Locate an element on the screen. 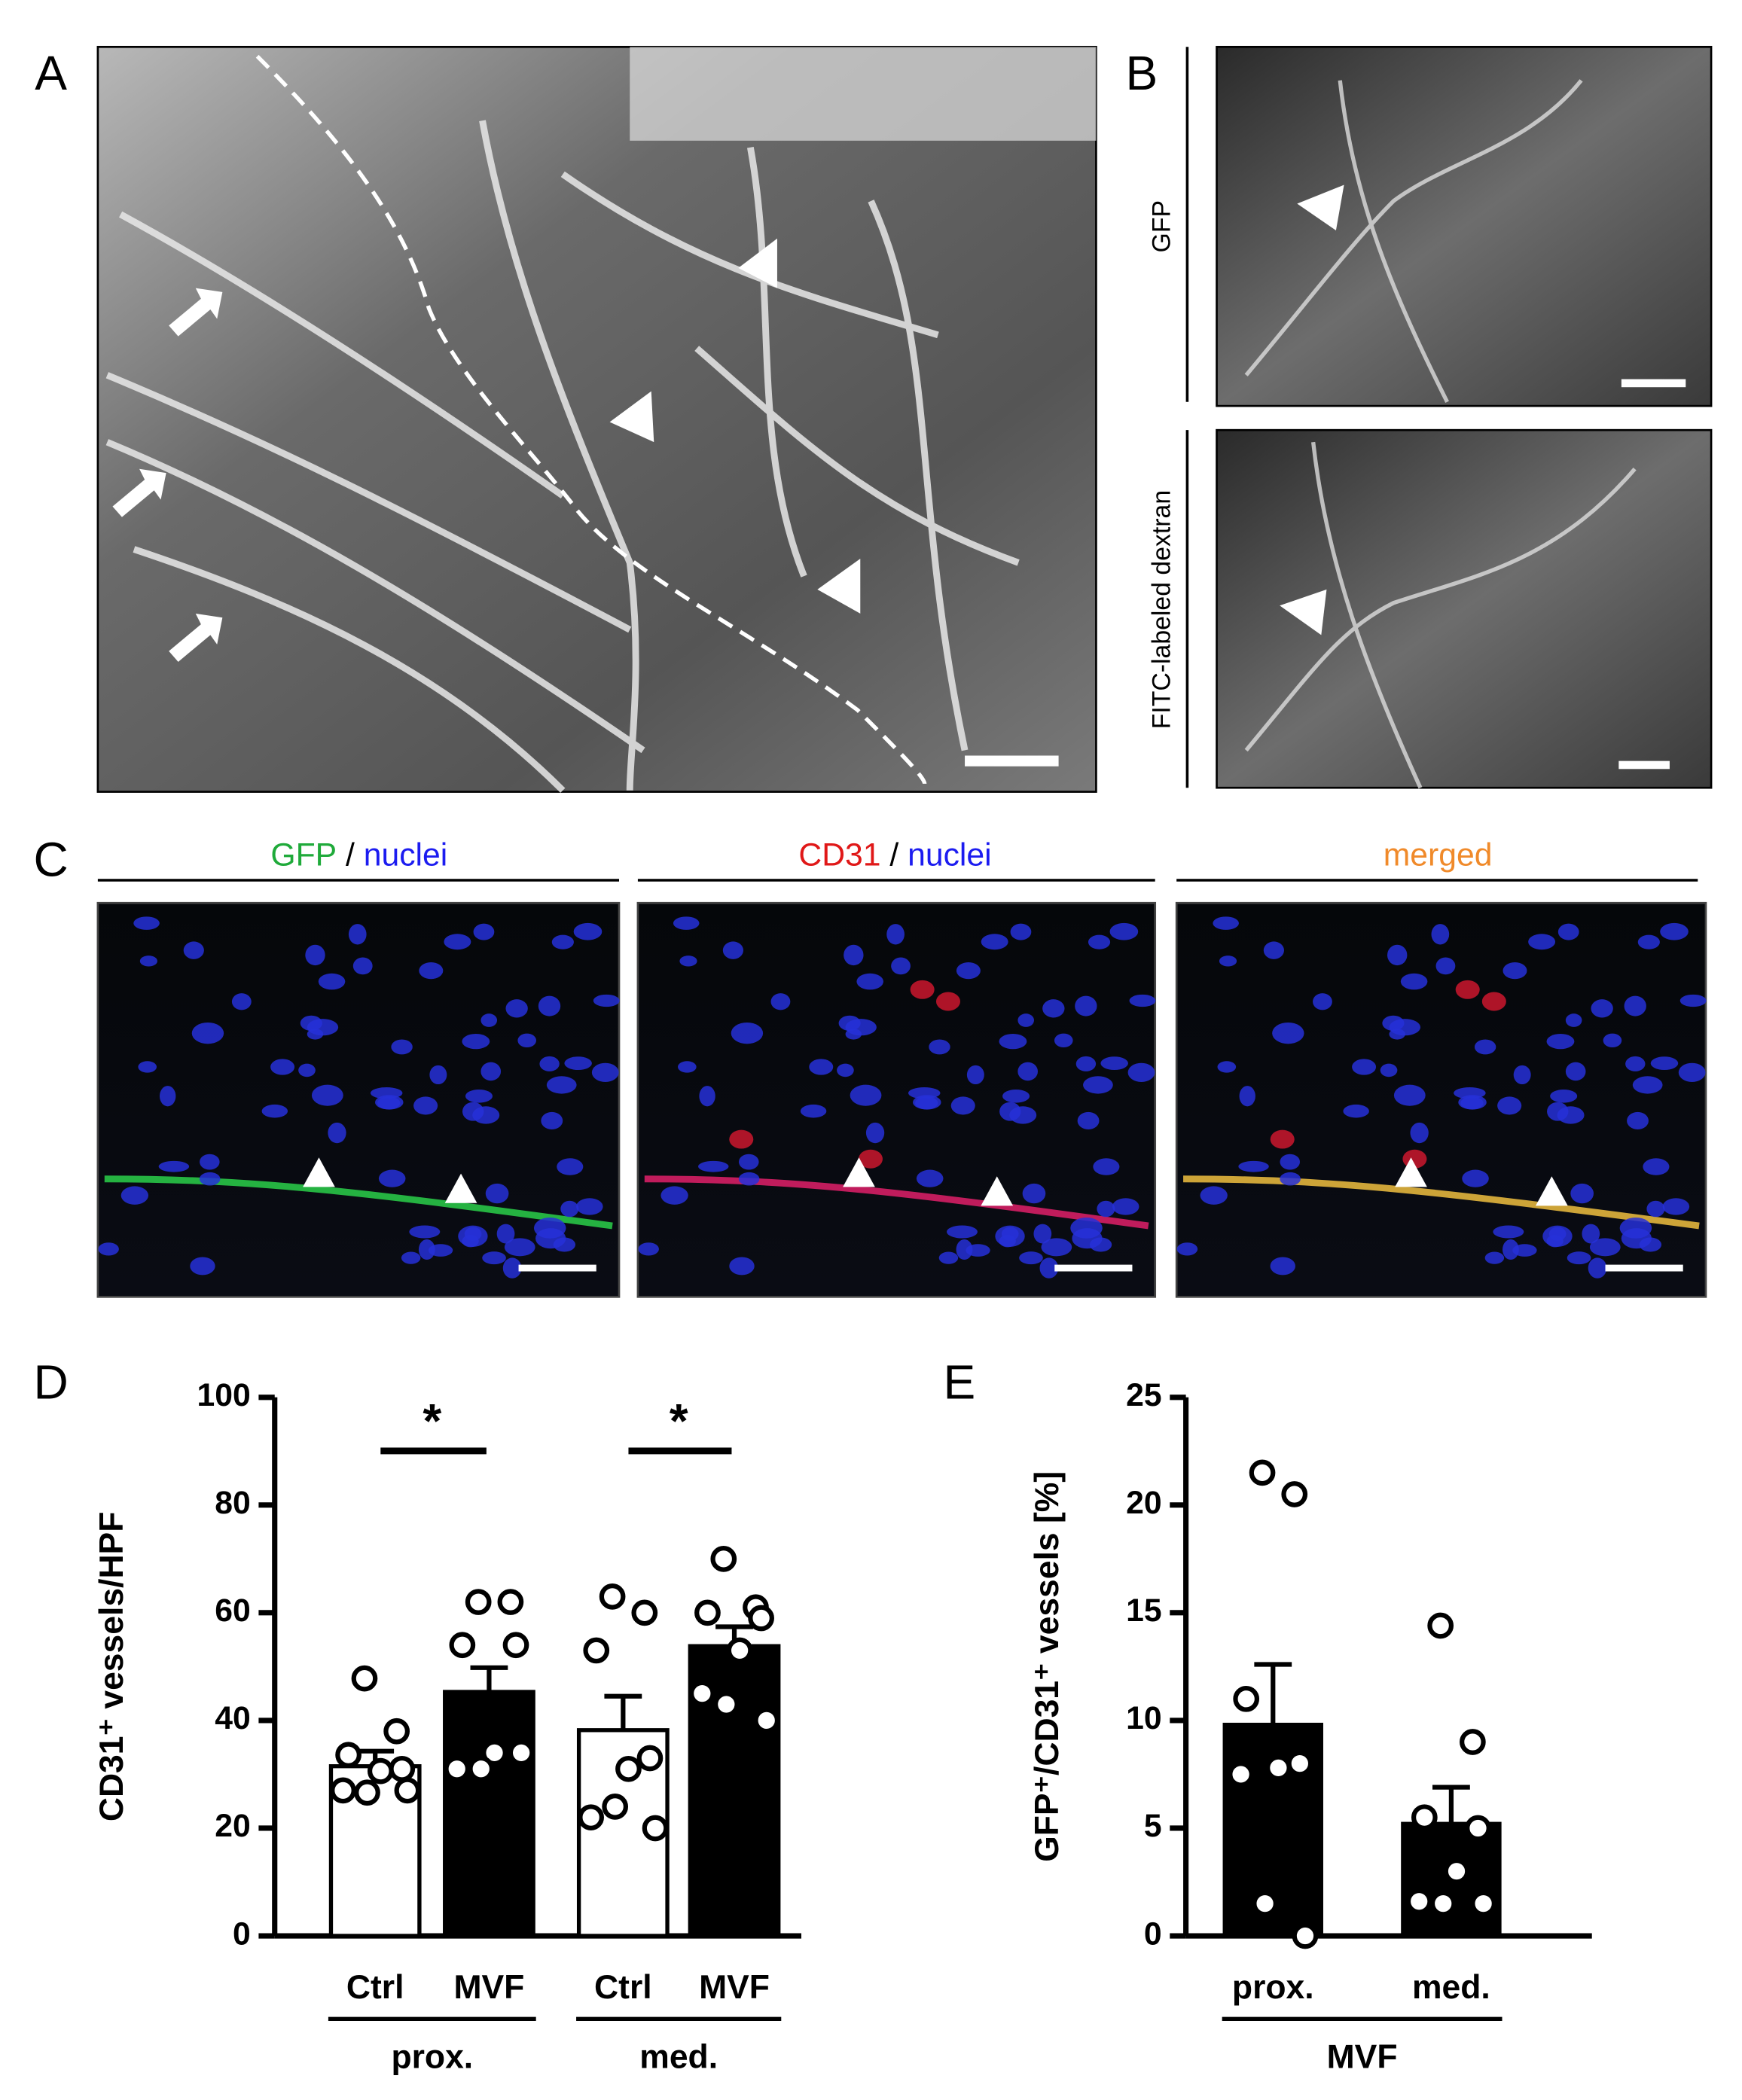 The height and width of the screenshot is (2100, 1742). panel-label: D is located at coordinates (50, 1382).